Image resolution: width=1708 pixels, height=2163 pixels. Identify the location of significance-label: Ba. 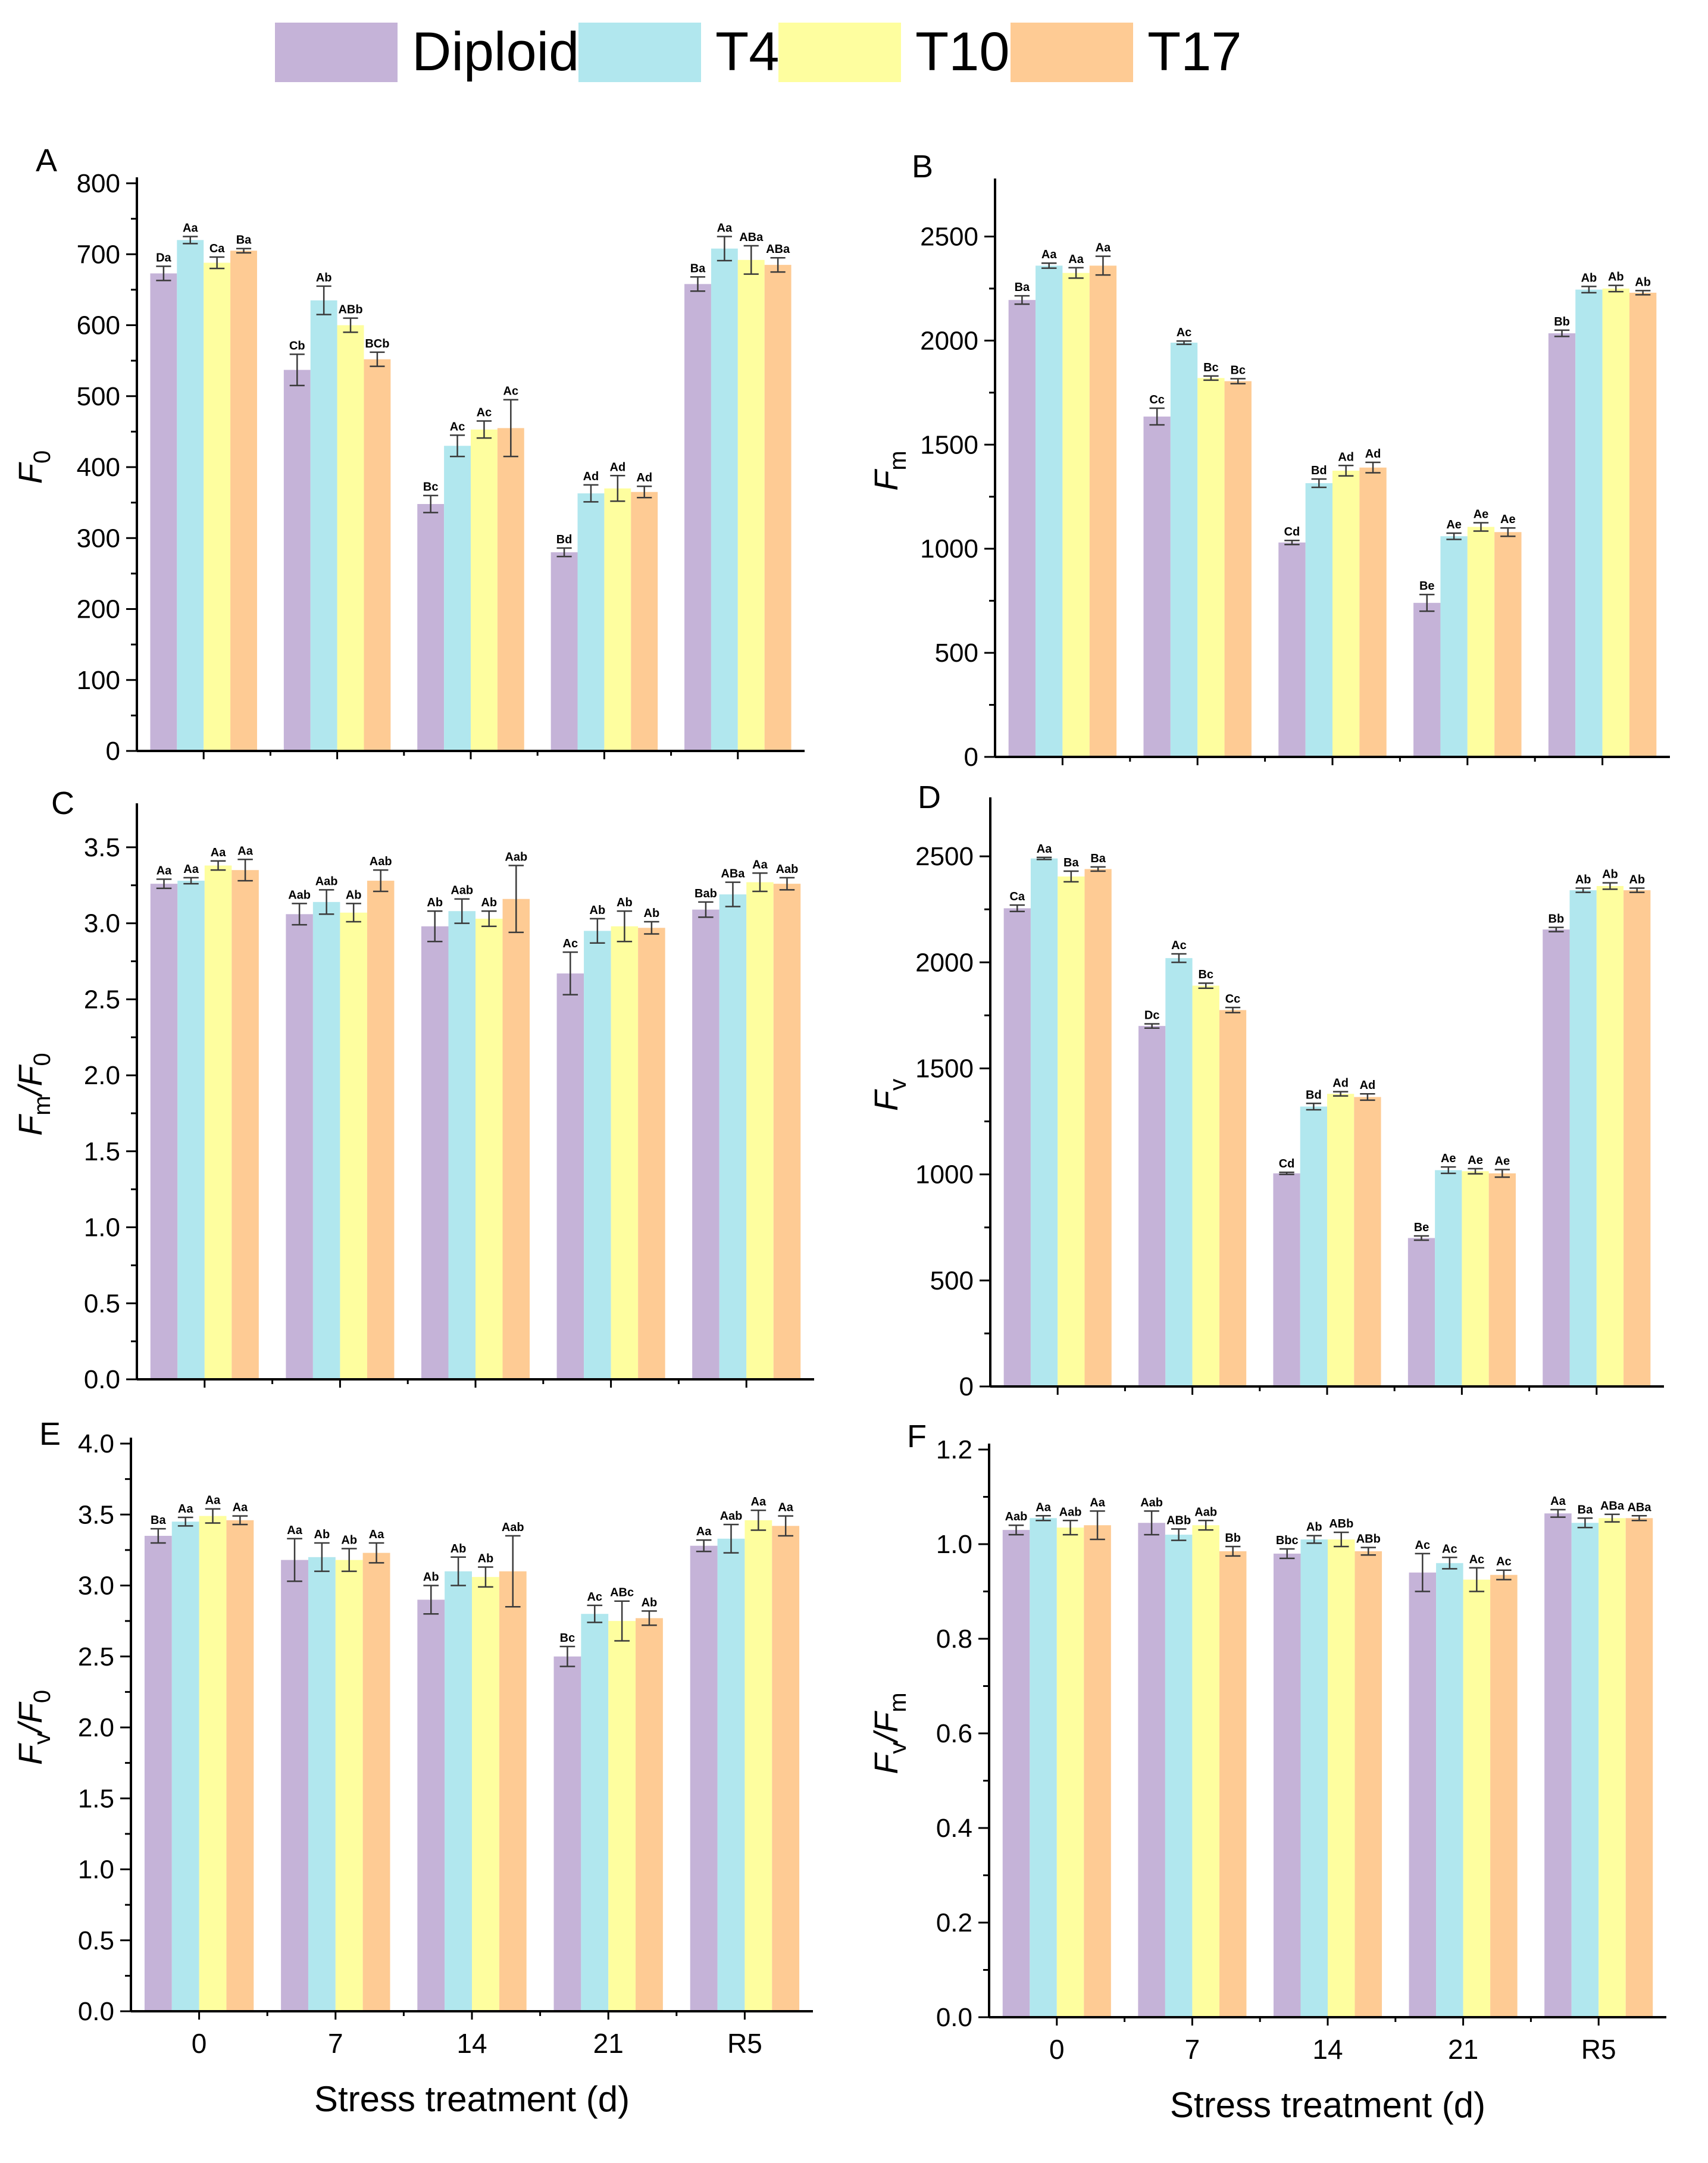
(1071, 862).